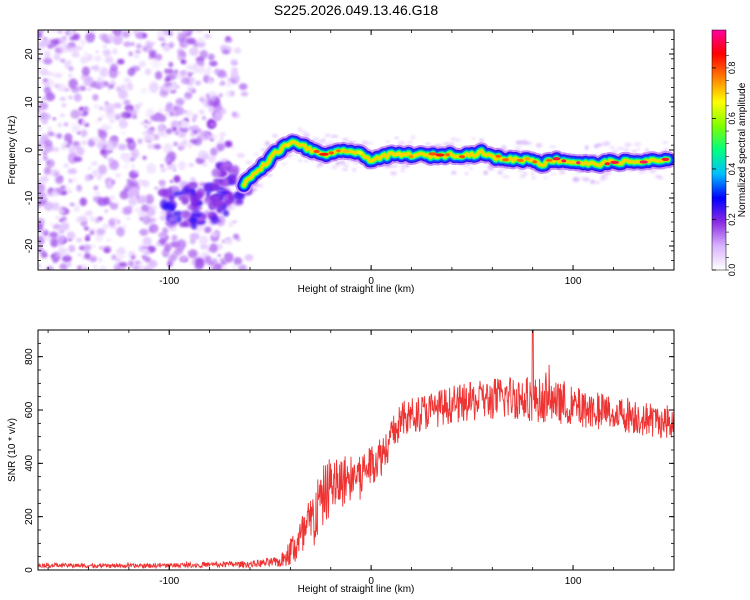 Image resolution: width=750 pixels, height=600 pixels. What do you see at coordinates (573, 281) in the screenshot?
I see `x-tick-label: 100` at bounding box center [573, 281].